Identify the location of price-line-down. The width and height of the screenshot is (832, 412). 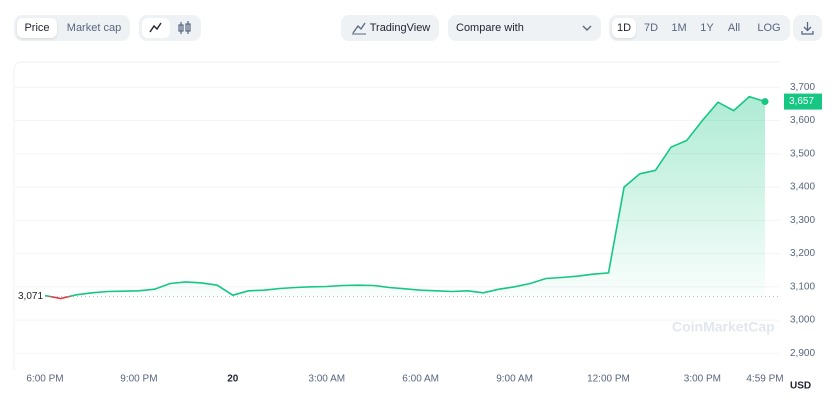
(59, 298).